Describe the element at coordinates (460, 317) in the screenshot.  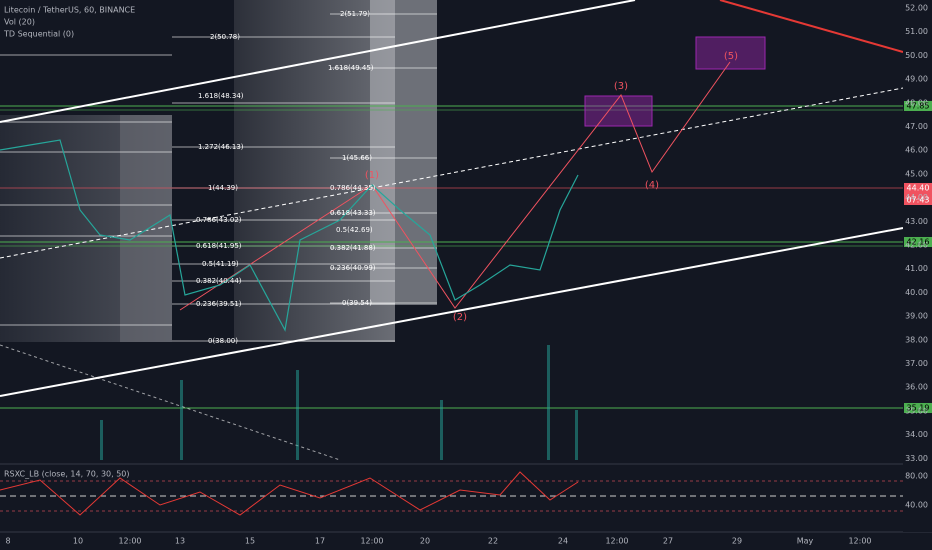
I see `wave-label: (2)` at that location.